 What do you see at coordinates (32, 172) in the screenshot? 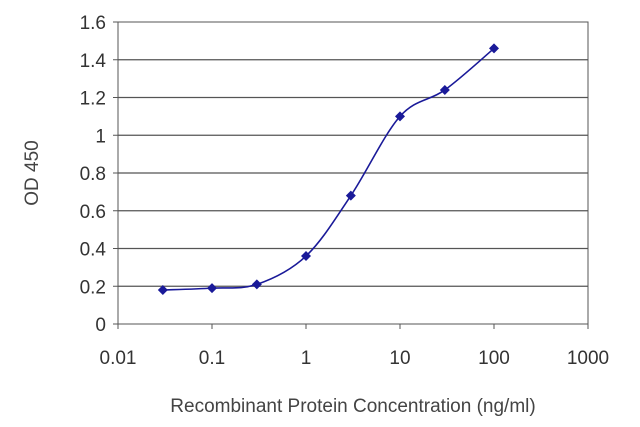
I see `y-axis-title: OD 450` at bounding box center [32, 172].